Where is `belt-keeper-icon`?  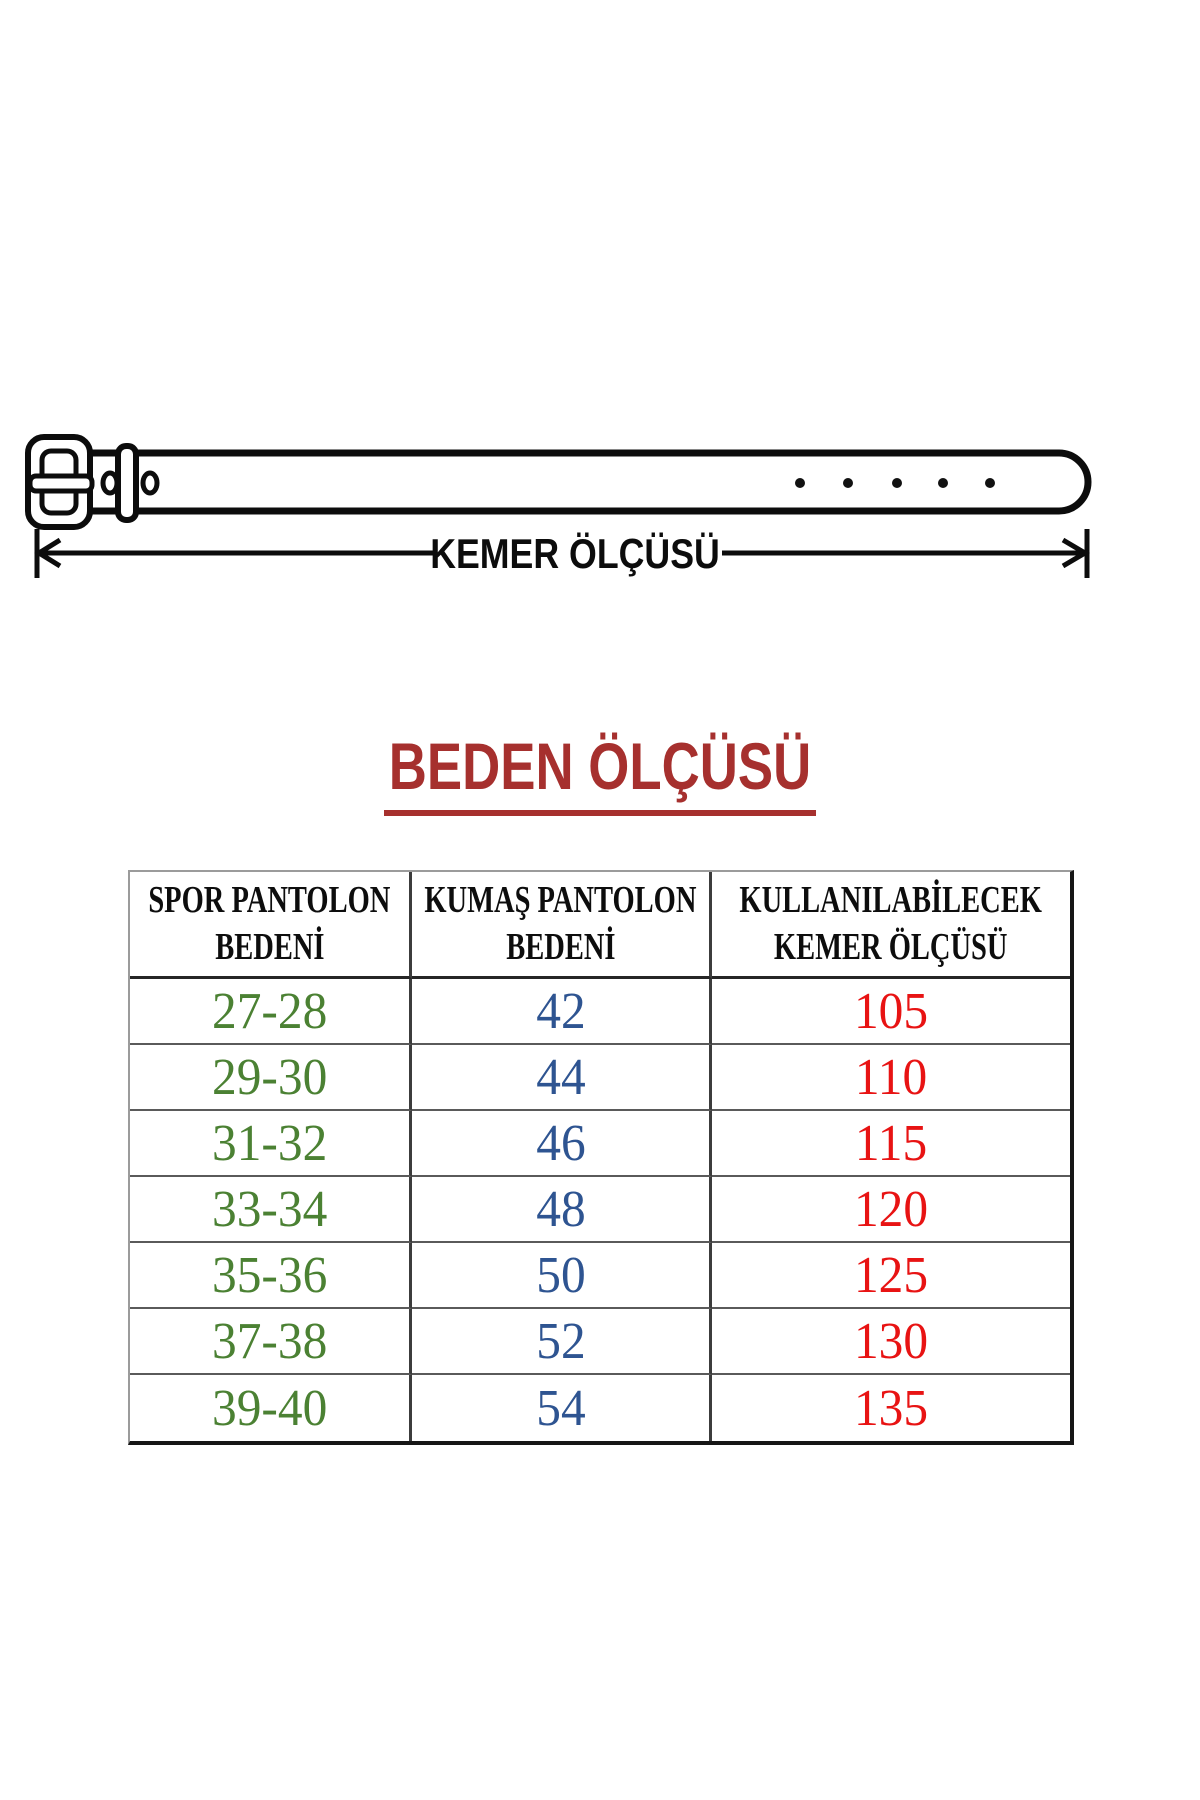 belt-keeper-icon is located at coordinates (127, 483).